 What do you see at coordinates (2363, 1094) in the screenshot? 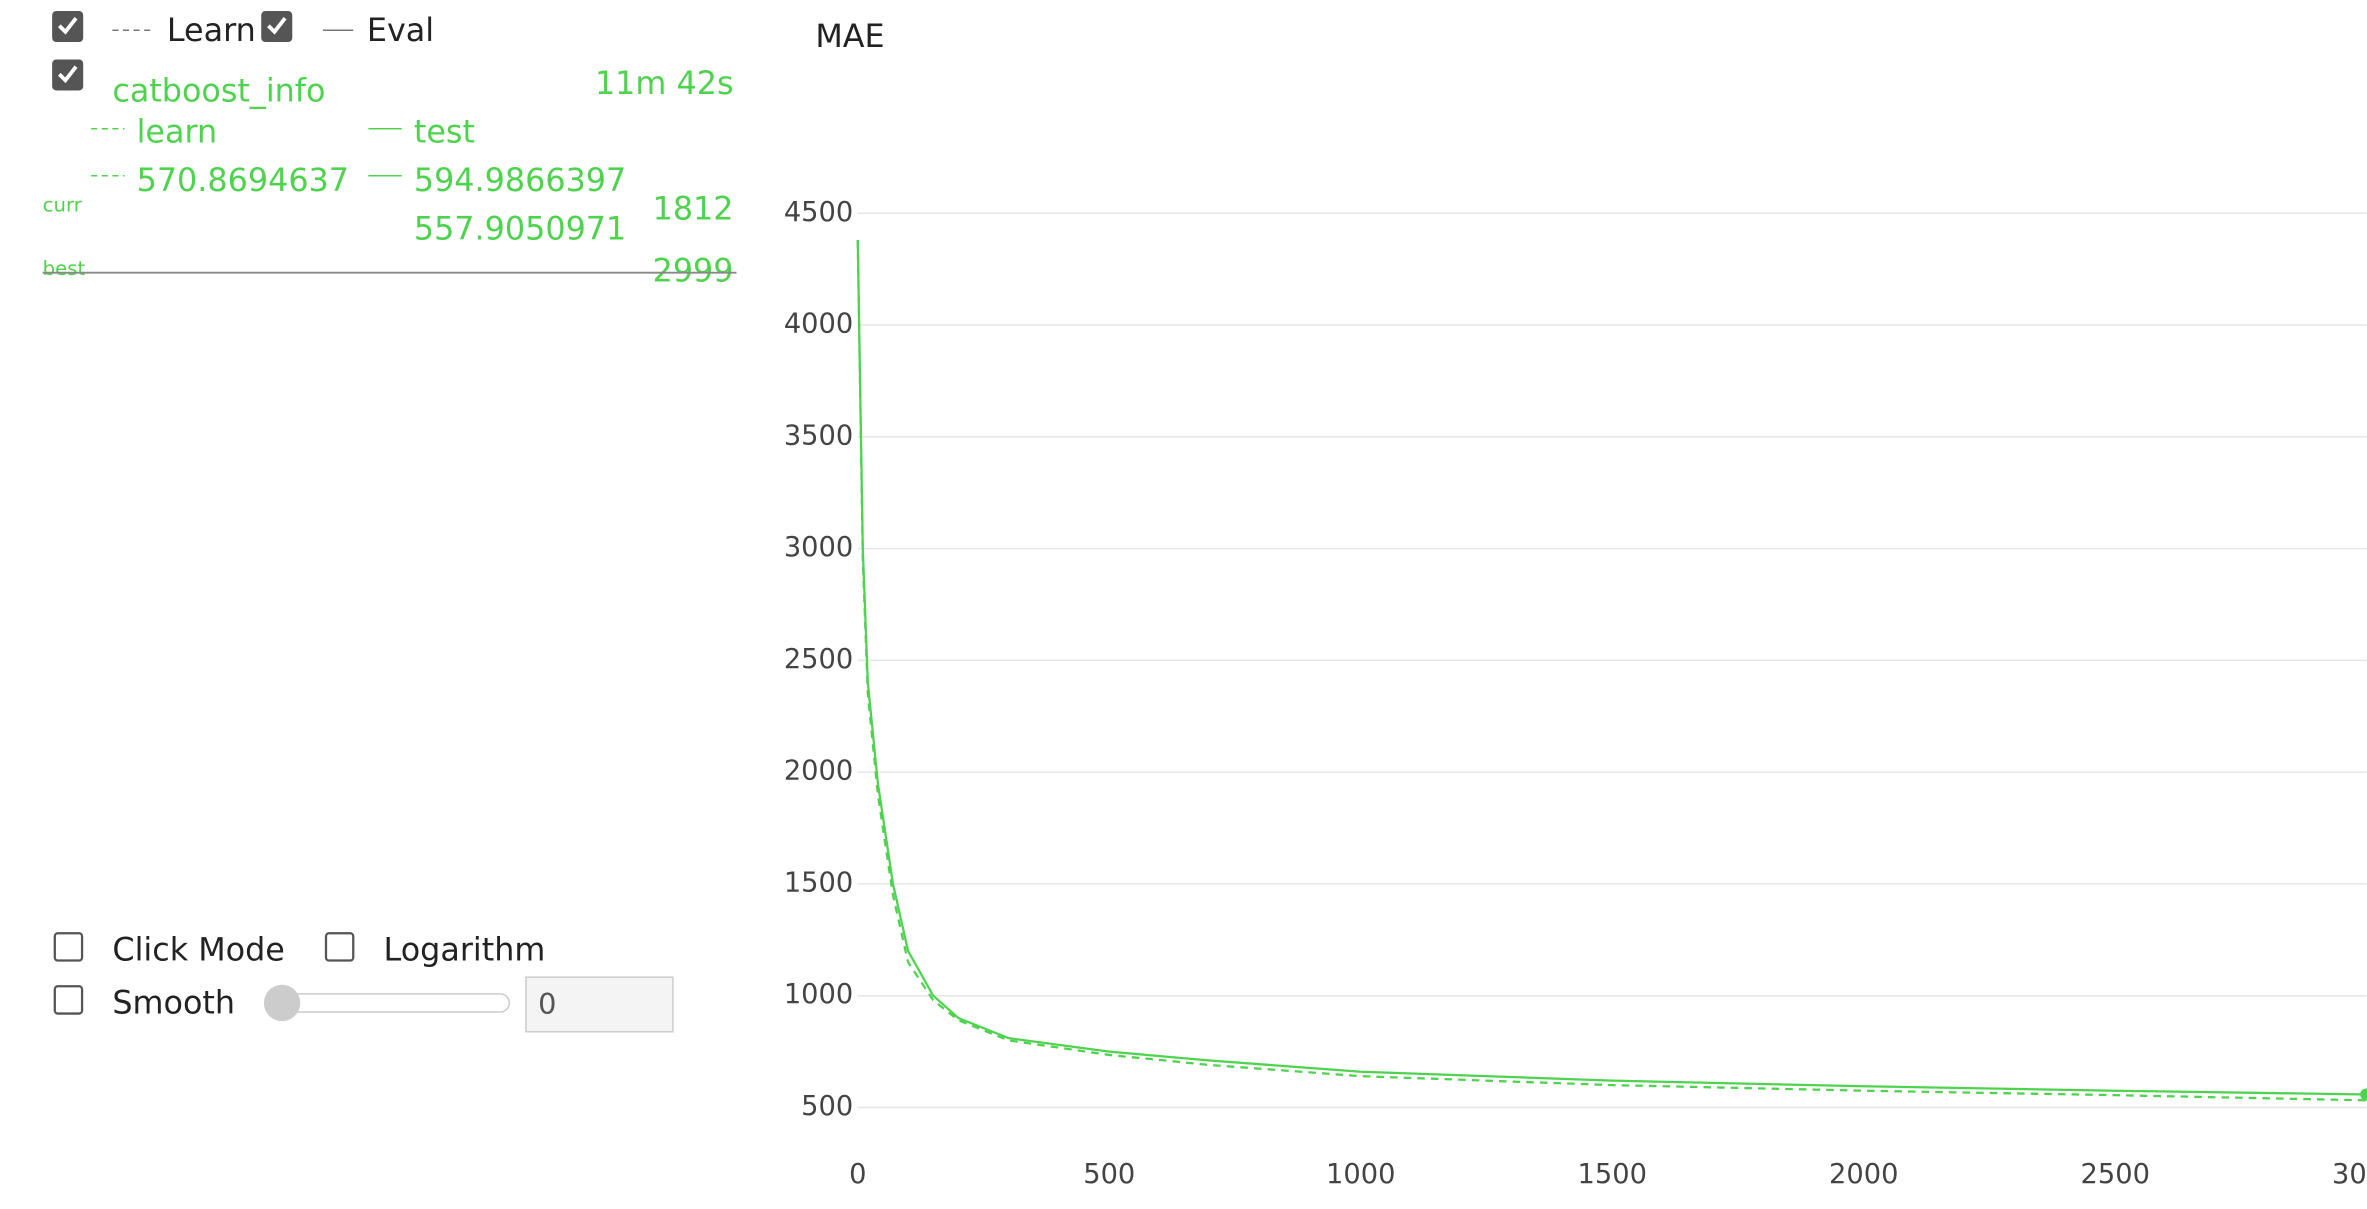
I see `end-marker` at bounding box center [2363, 1094].